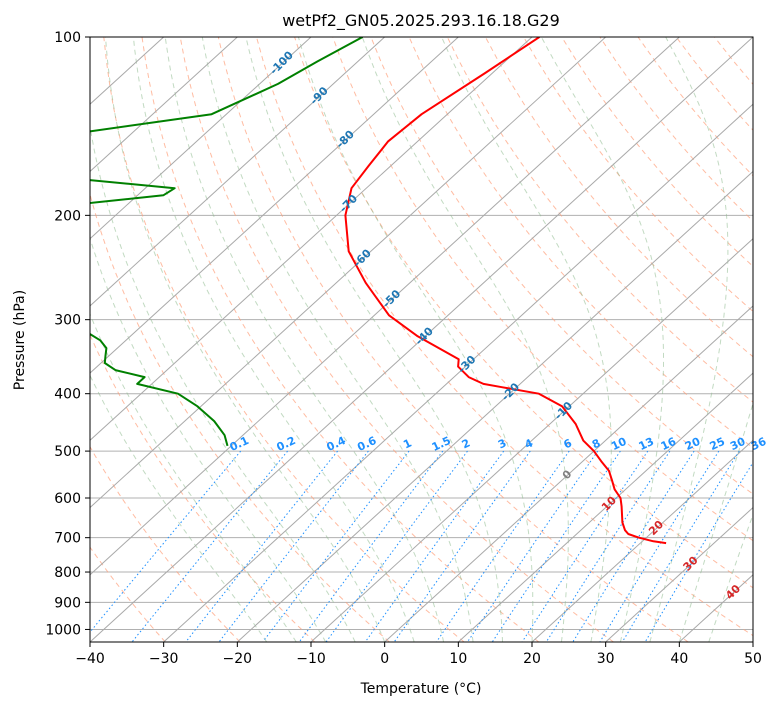 The width and height of the screenshot is (775, 708). What do you see at coordinates (738, 444) in the screenshot?
I see `mixing-ratio-label: 30` at bounding box center [738, 444].